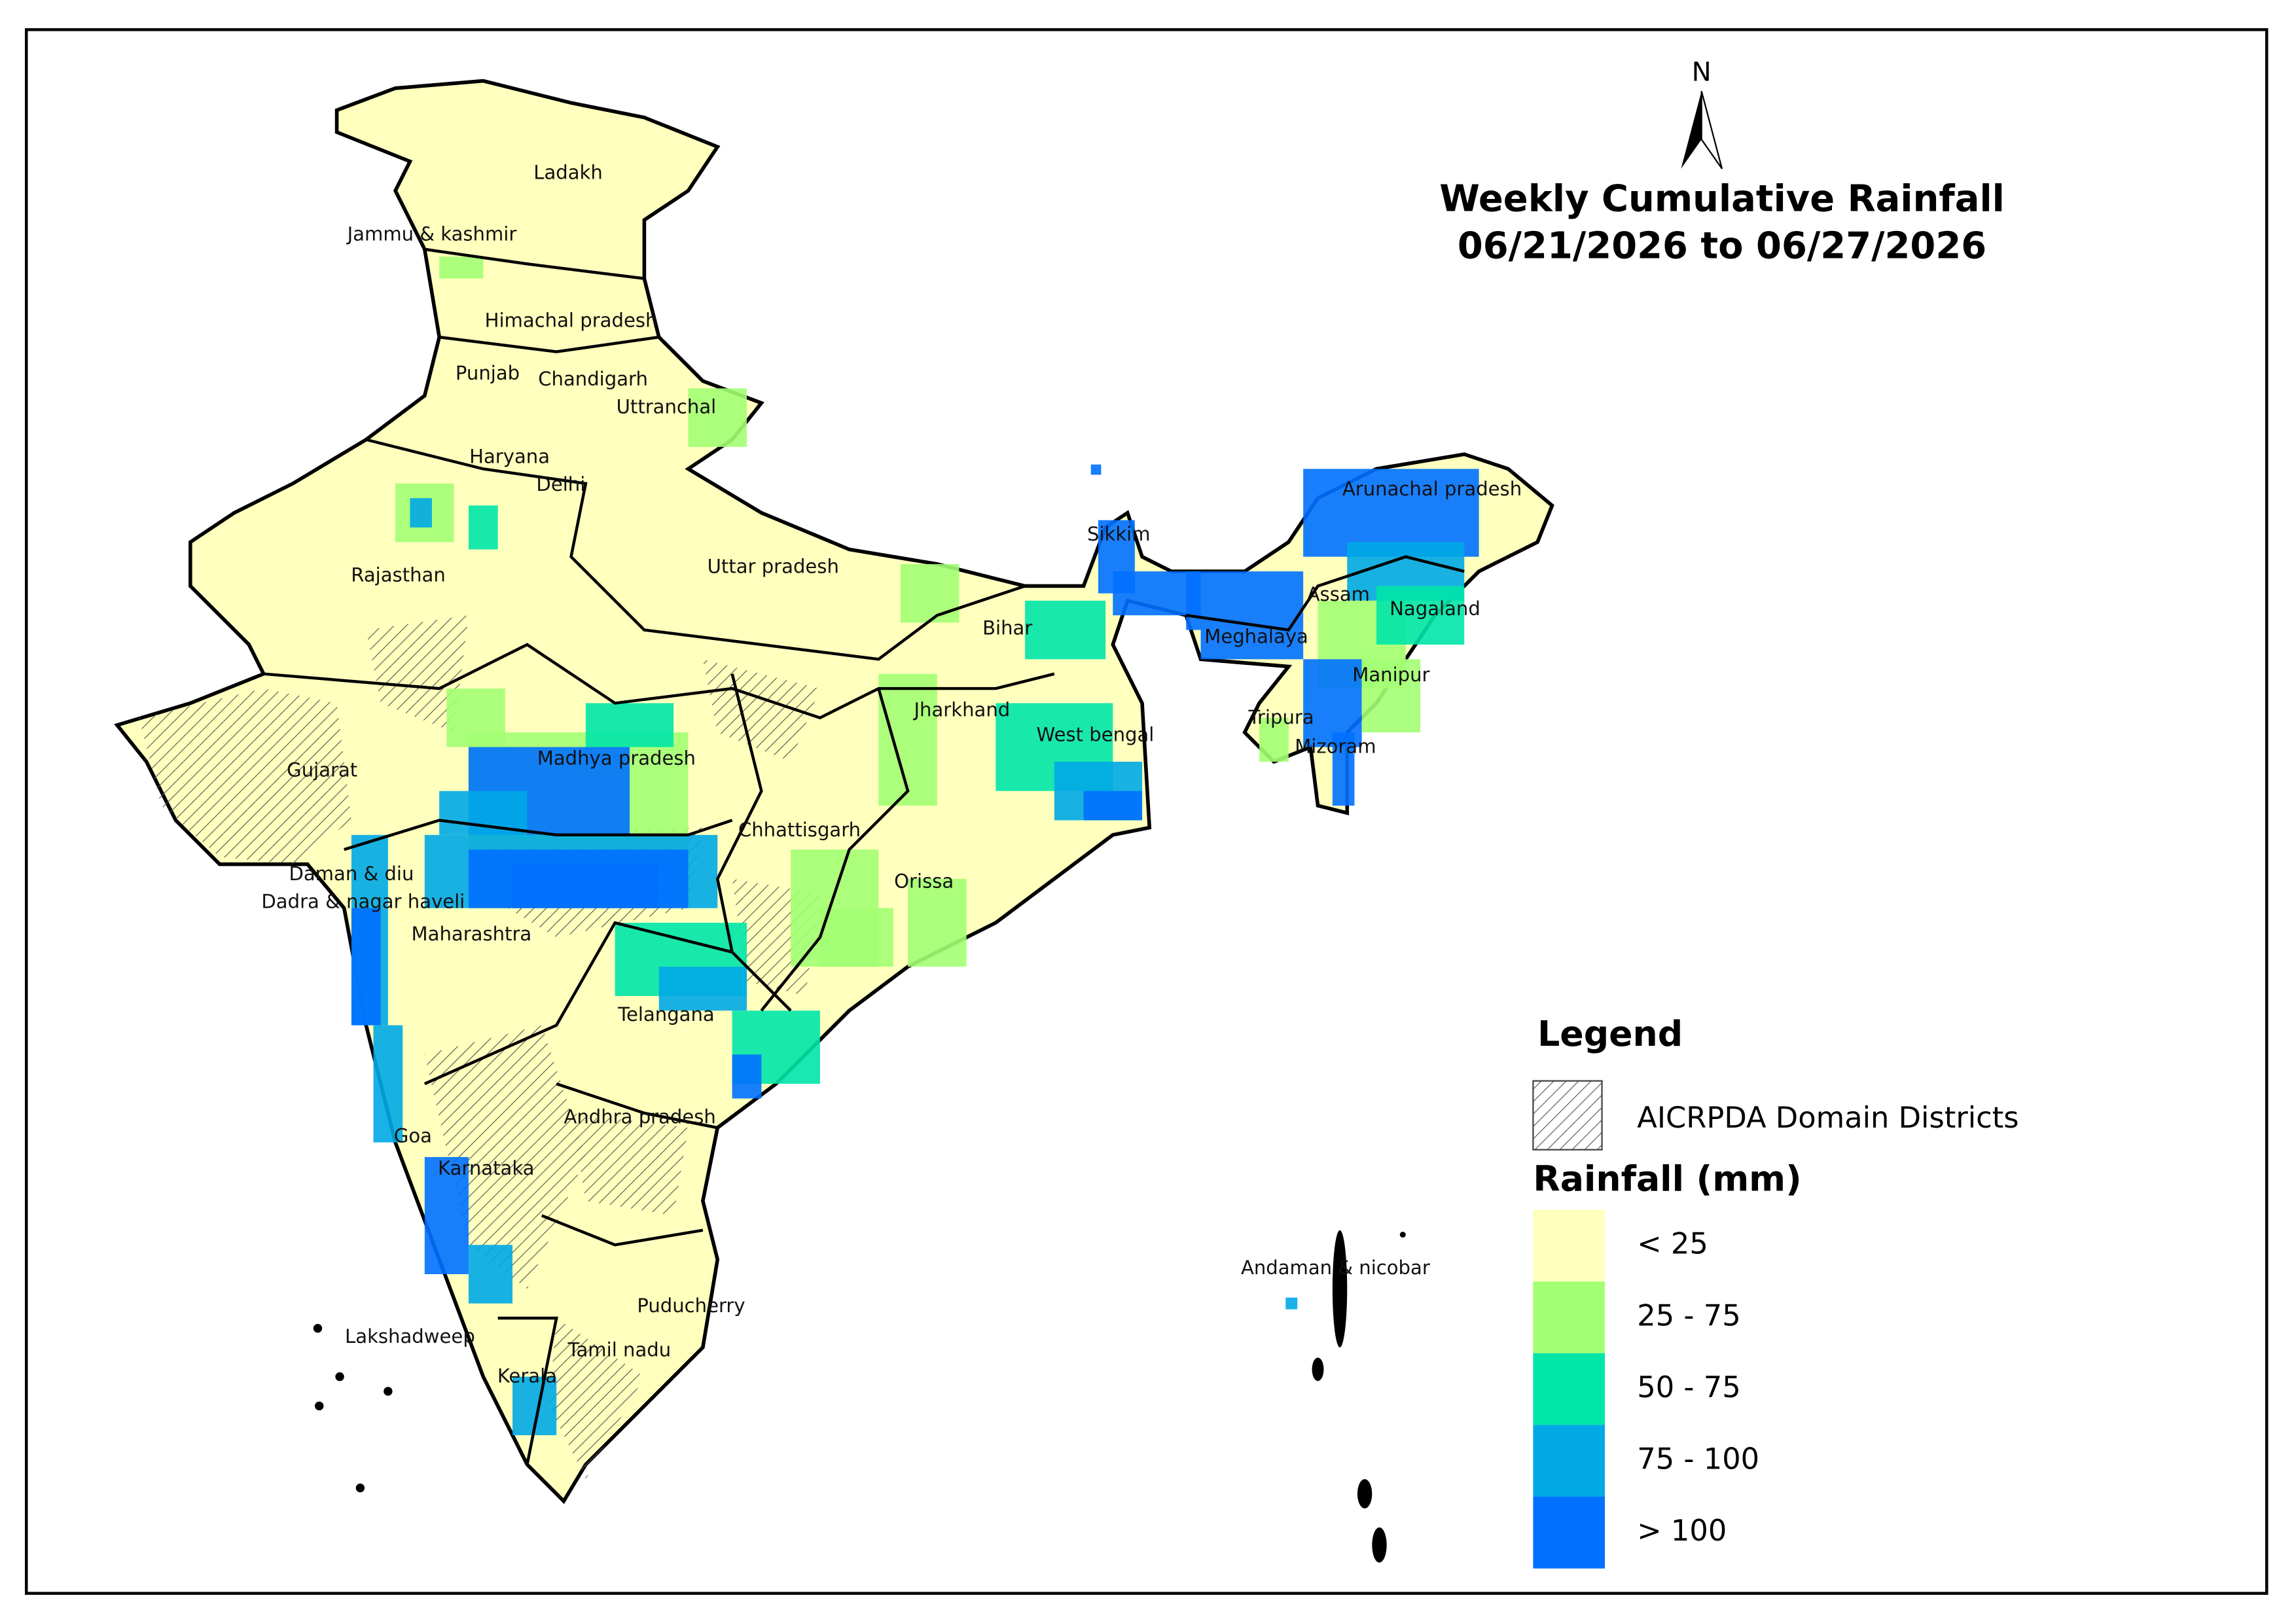  What do you see at coordinates (593, 379) in the screenshot?
I see `region-label: Chandigarh` at bounding box center [593, 379].